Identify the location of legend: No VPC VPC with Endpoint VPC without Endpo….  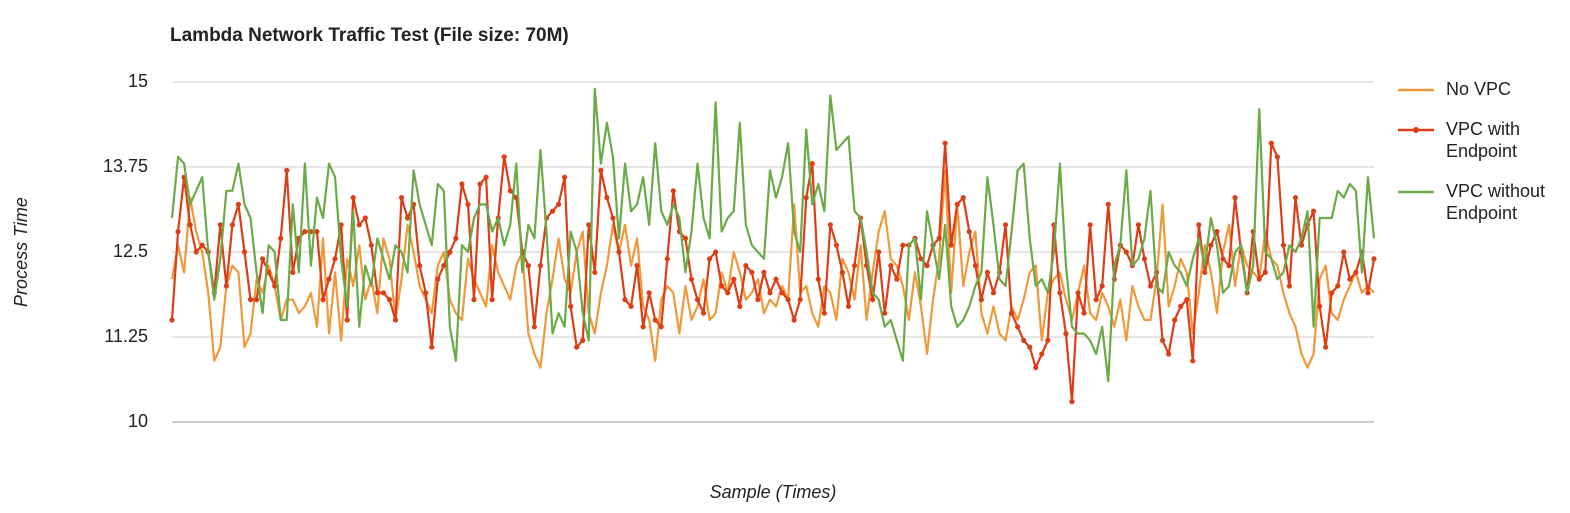
(1481, 160).